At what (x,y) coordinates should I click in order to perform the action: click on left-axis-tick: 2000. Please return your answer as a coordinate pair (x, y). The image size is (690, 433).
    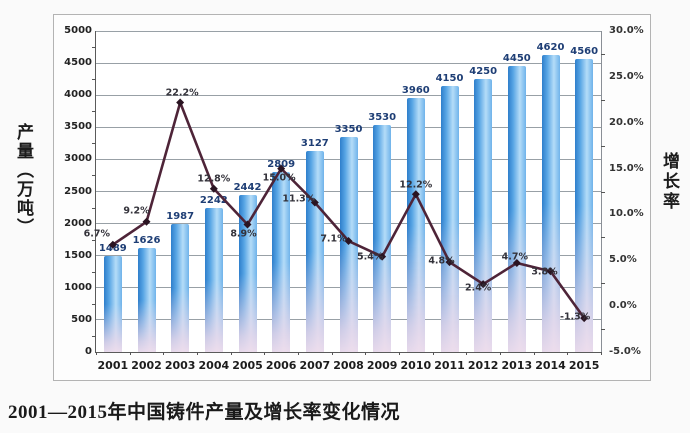
    Looking at the image, I should click on (78, 223).